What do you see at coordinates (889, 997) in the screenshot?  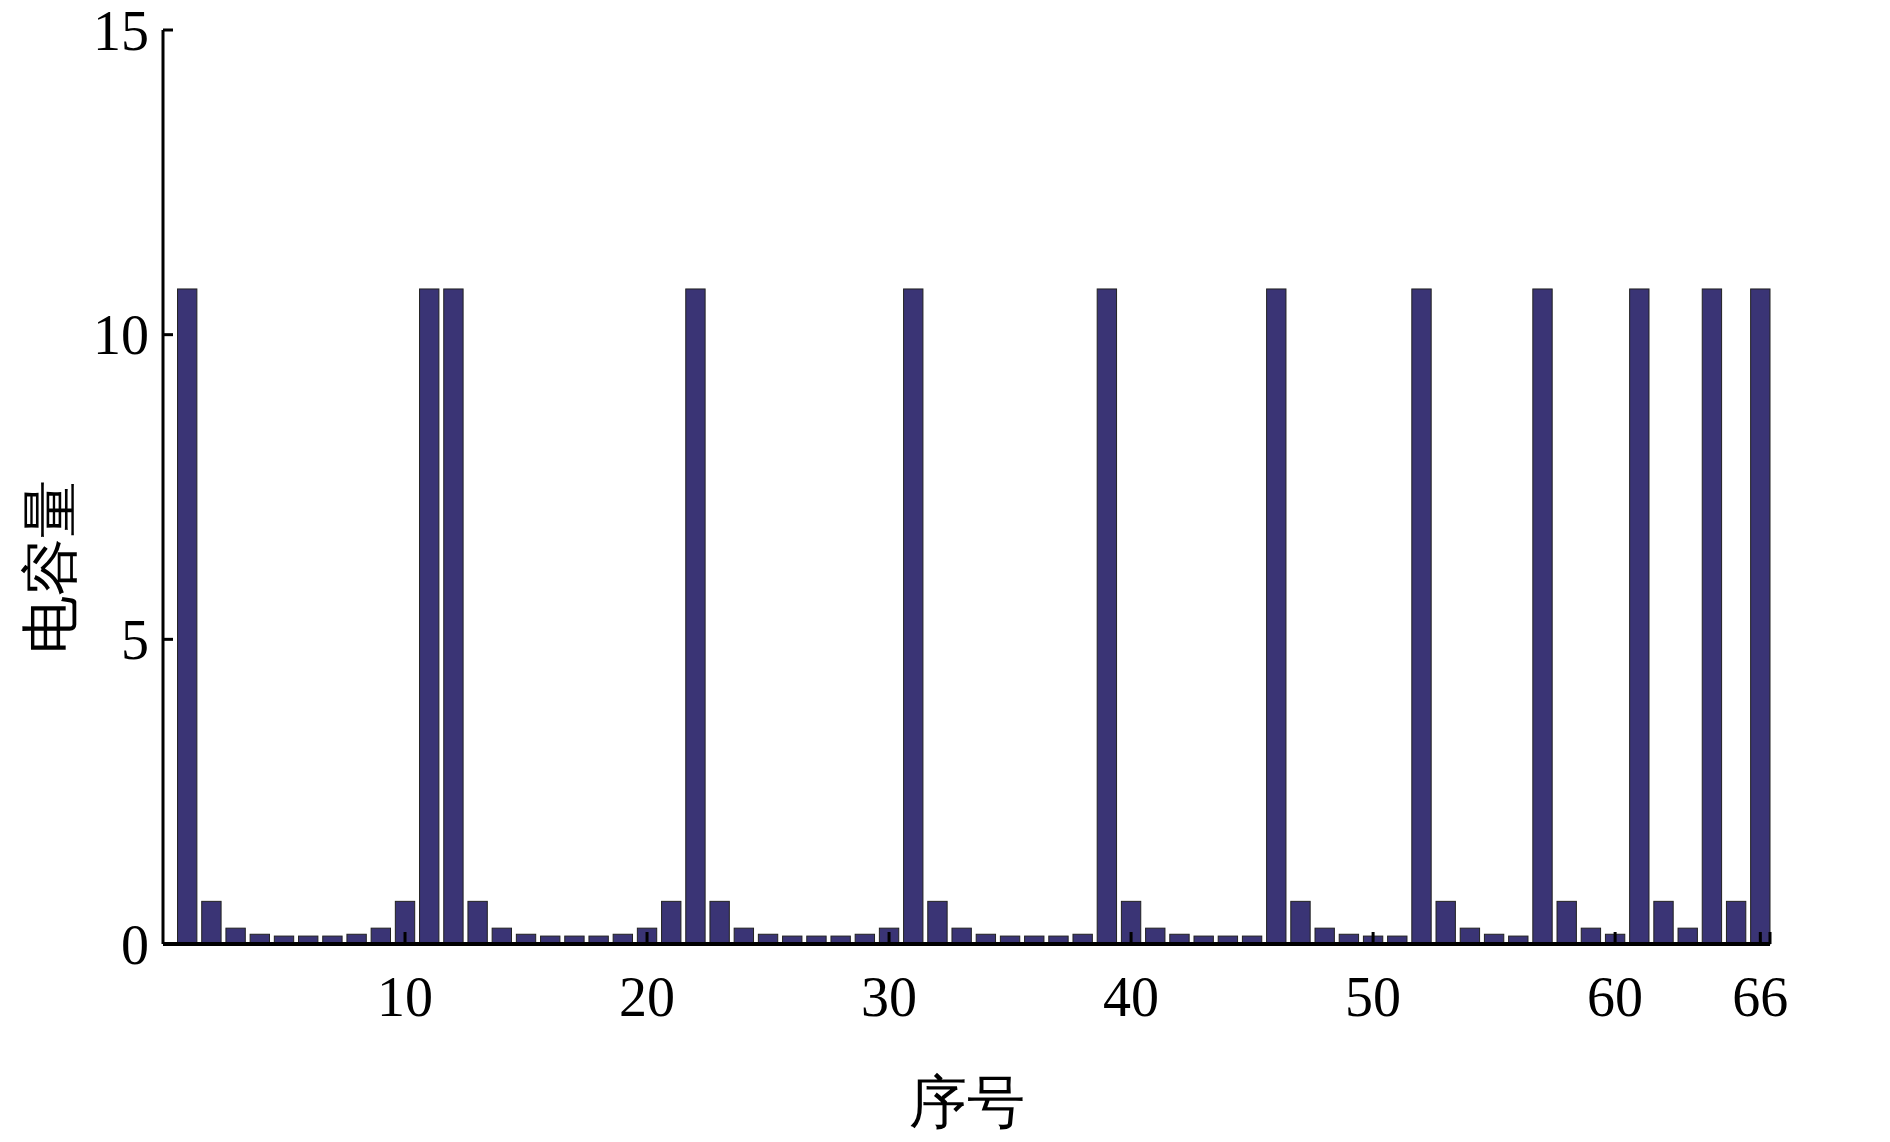 I see `x-tick-label: 30` at bounding box center [889, 997].